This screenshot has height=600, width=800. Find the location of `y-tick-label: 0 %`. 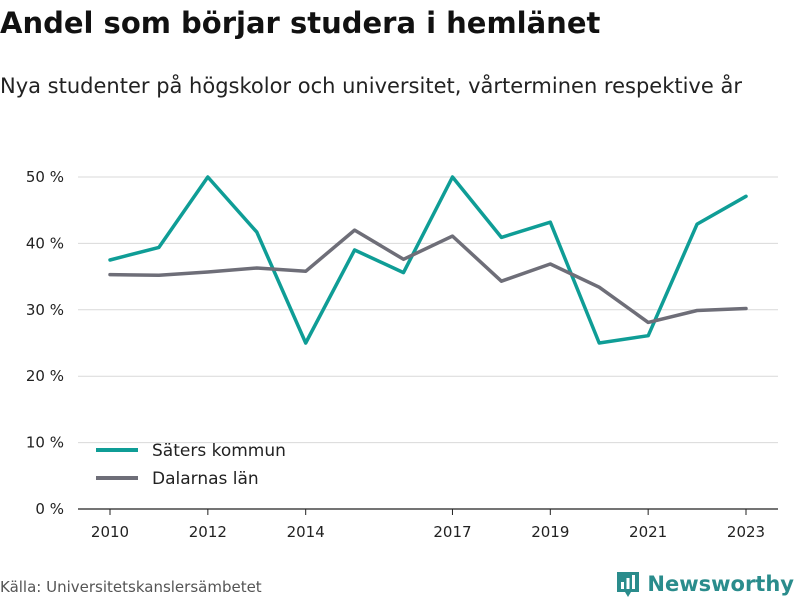

y-tick-label: 0 % is located at coordinates (49, 509).